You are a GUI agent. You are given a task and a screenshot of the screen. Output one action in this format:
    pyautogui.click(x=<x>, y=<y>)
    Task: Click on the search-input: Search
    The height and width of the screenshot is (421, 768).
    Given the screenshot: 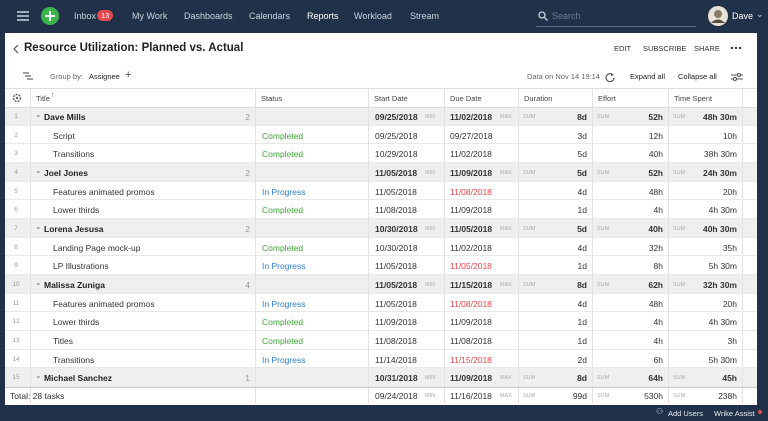 What is the action you would take?
    pyautogui.click(x=566, y=16)
    